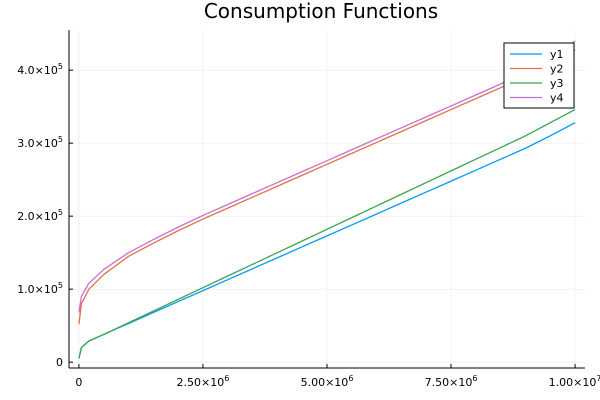 This screenshot has height=400, width=600. Describe the element at coordinates (78, 382) in the screenshot. I see `x-tick-label: 0` at that location.